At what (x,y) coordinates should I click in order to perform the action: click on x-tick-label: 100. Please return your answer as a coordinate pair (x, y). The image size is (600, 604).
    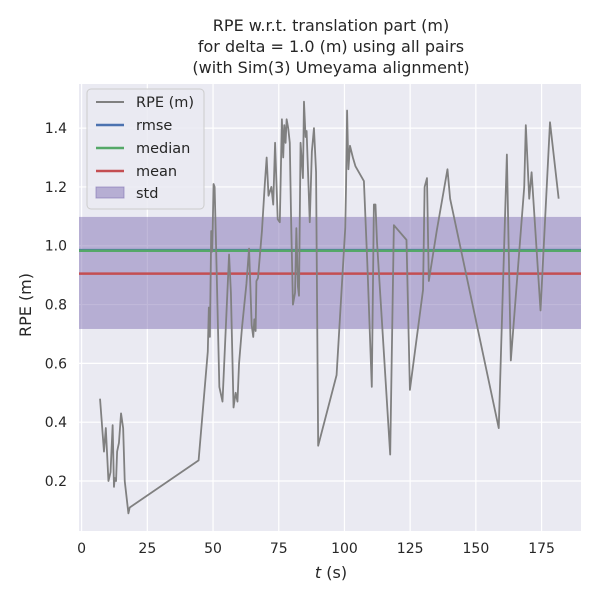
    Looking at the image, I should click on (344, 549).